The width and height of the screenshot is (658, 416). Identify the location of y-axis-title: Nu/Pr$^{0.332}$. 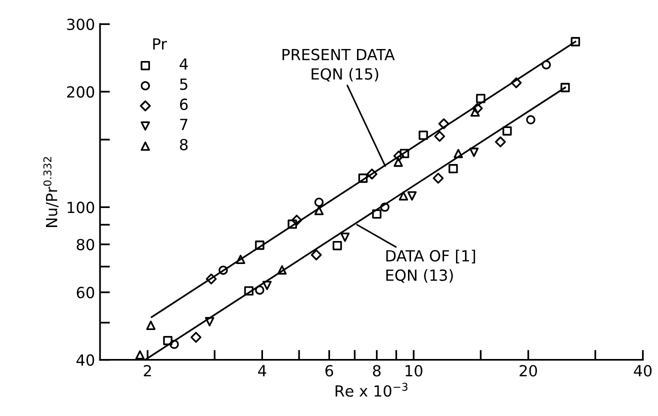
(51, 192).